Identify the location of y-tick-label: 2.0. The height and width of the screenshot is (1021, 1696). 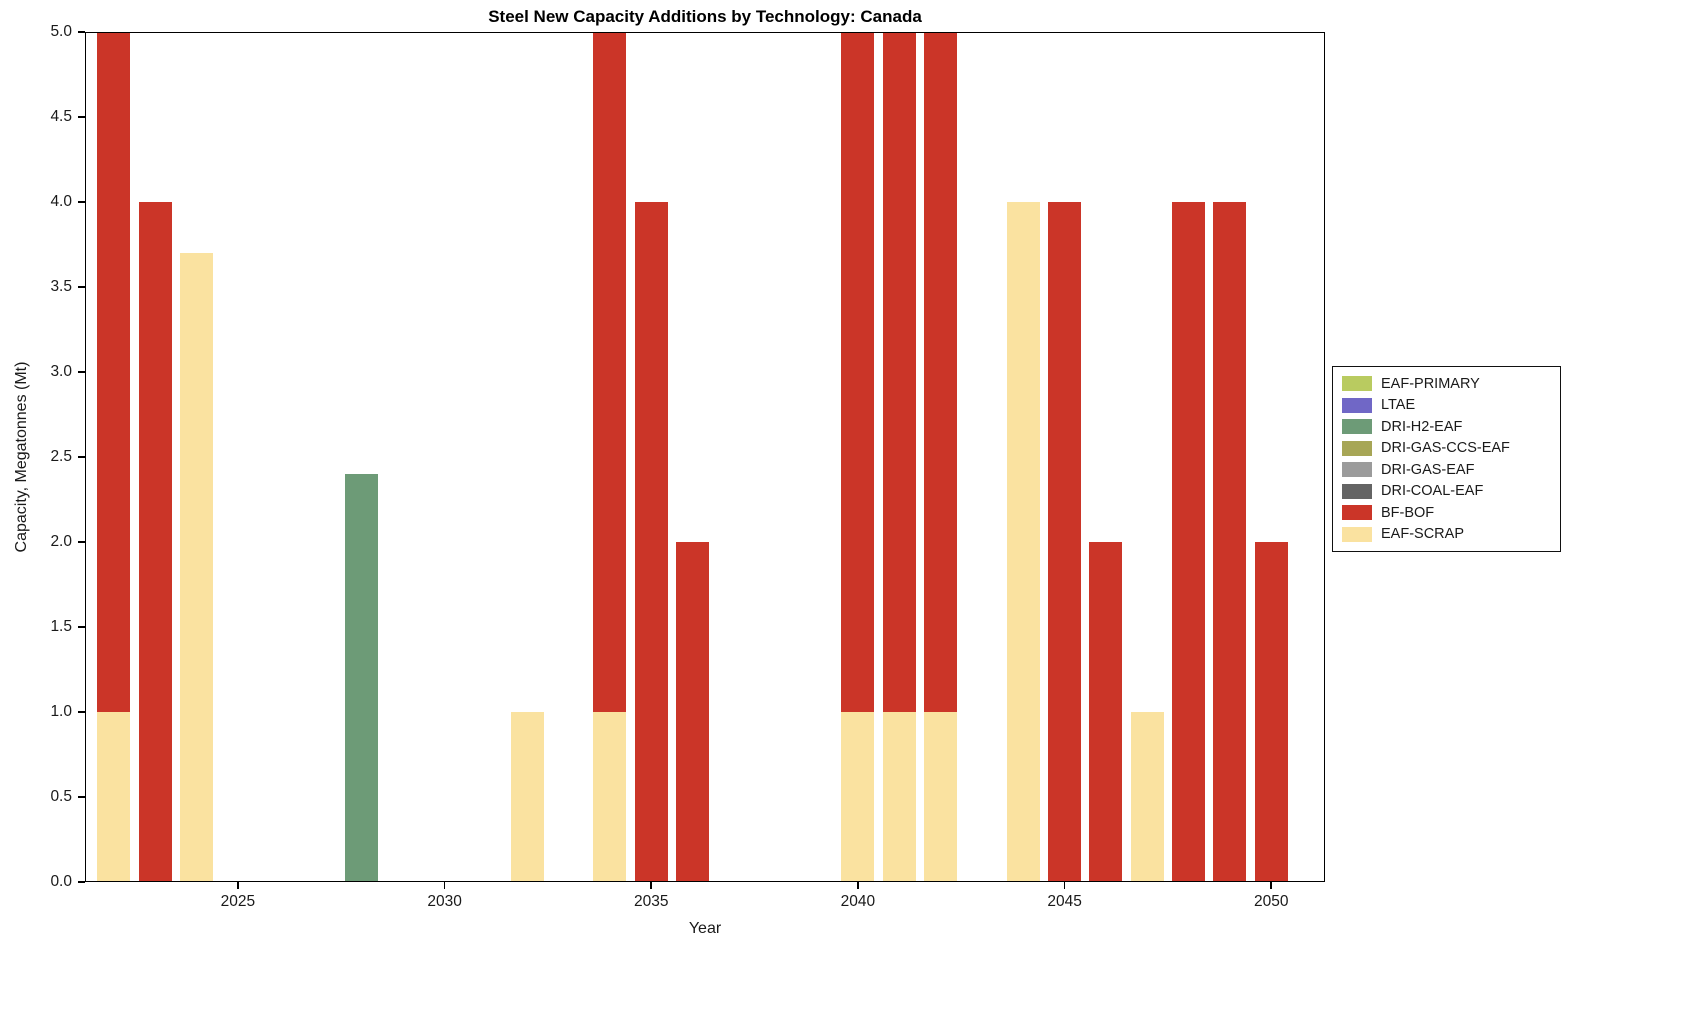
(61, 541).